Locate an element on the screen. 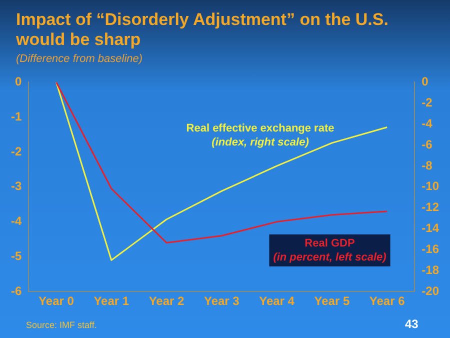 The image size is (450, 338). y-tick-label: 0 is located at coordinates (18, 81).